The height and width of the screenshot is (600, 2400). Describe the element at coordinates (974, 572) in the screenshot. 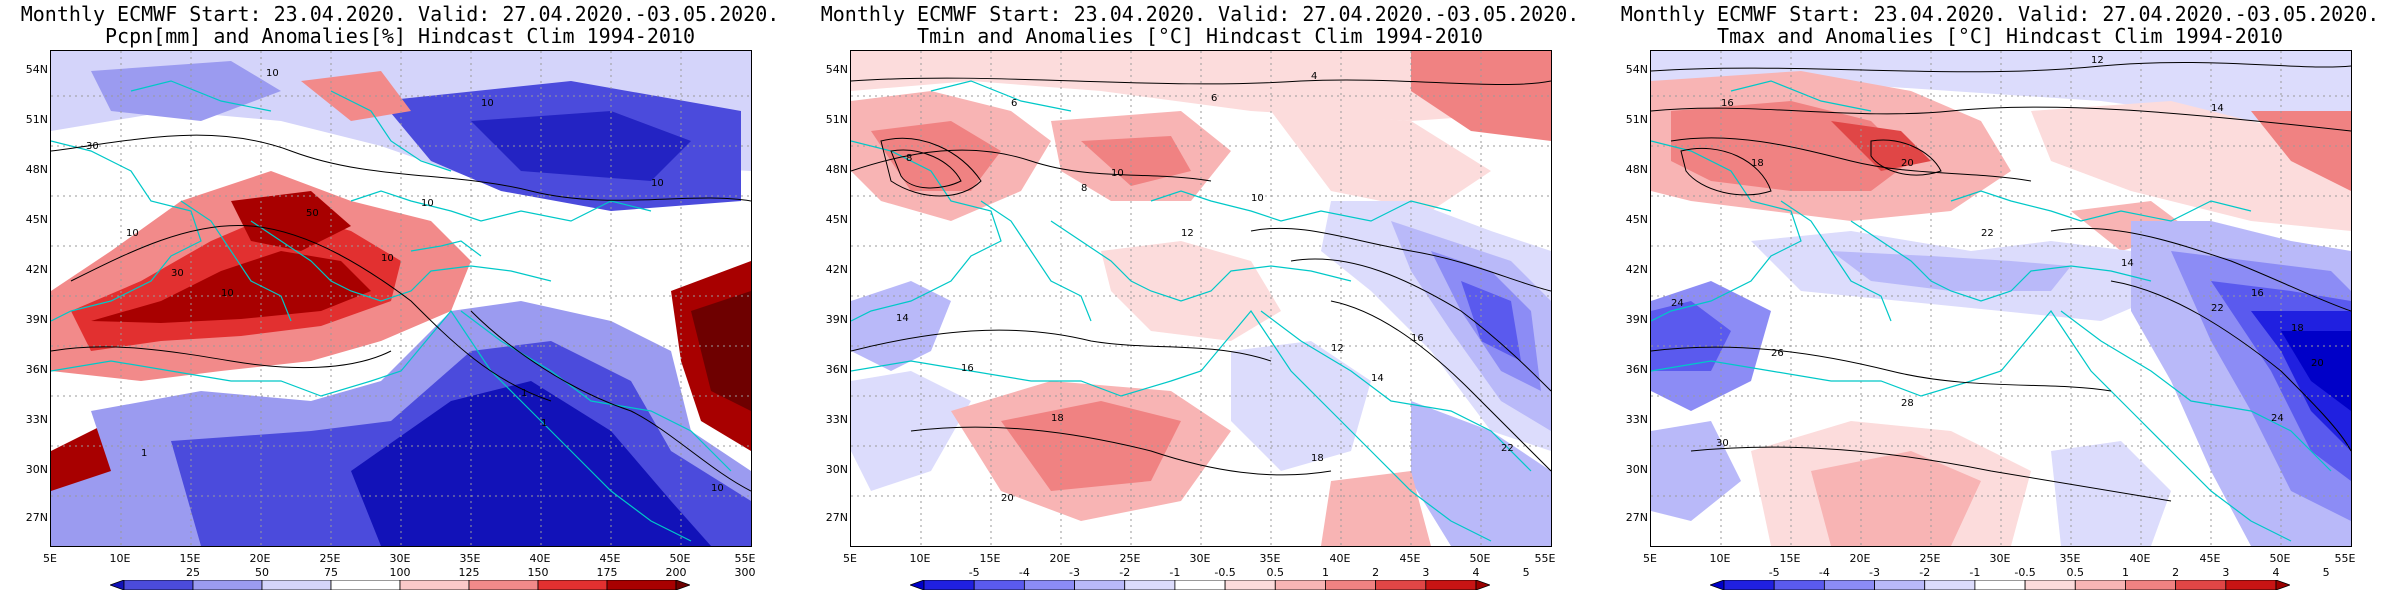

I see `colorbar-tick-label: -5` at that location.